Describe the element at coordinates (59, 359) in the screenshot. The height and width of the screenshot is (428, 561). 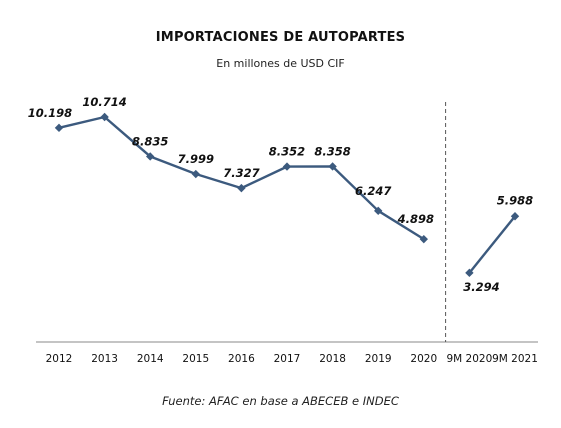
I see `x-tick-label: 2012` at that location.